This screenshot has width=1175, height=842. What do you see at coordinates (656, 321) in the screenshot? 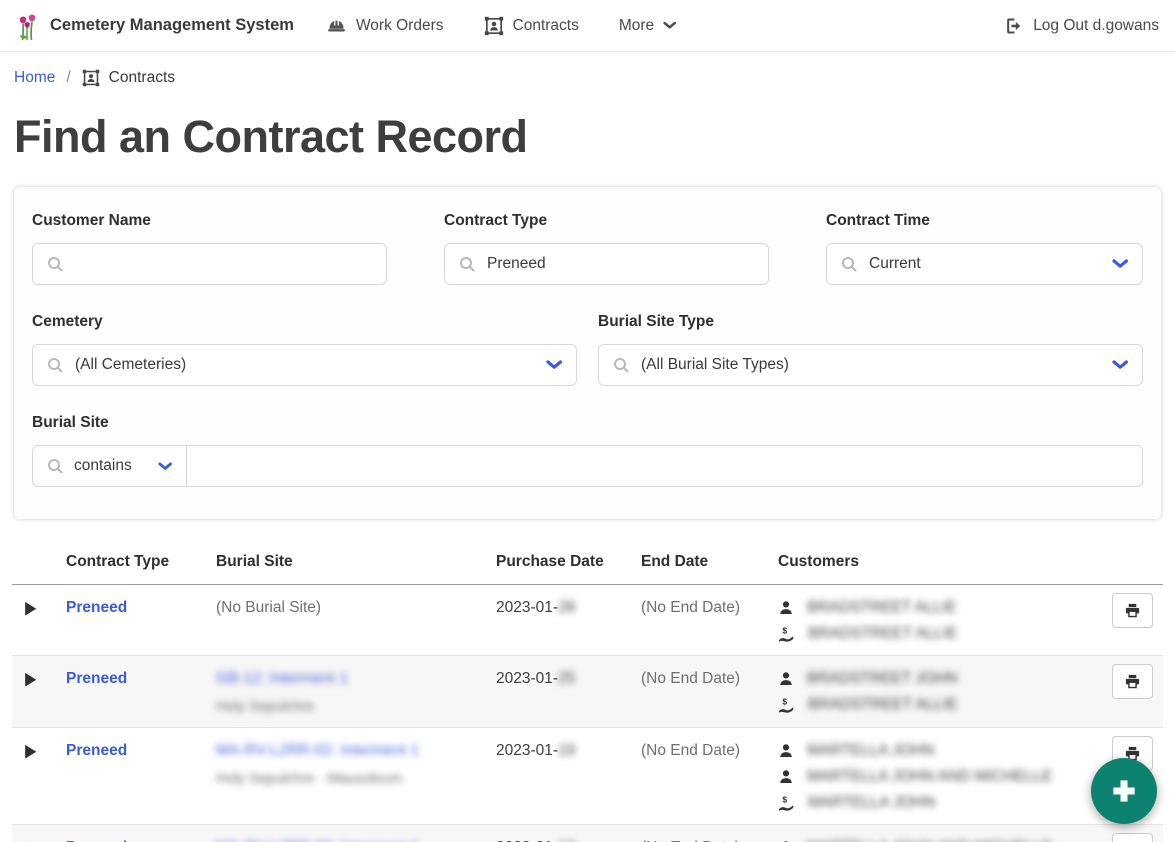
I see `burial-site-type-label: Burial Site Type` at bounding box center [656, 321].